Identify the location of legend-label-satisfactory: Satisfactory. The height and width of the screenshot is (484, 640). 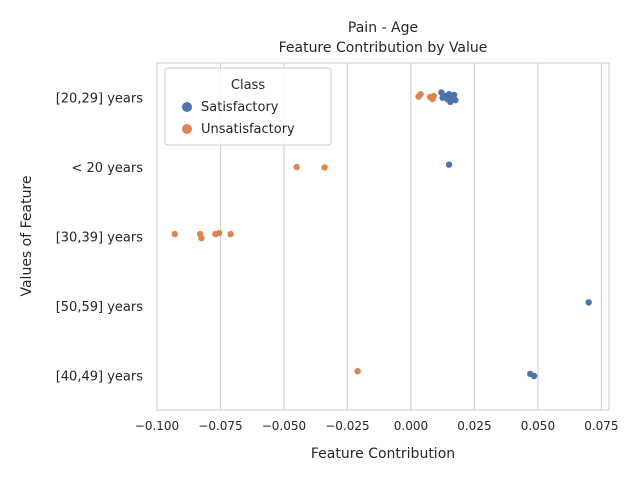
(240, 107).